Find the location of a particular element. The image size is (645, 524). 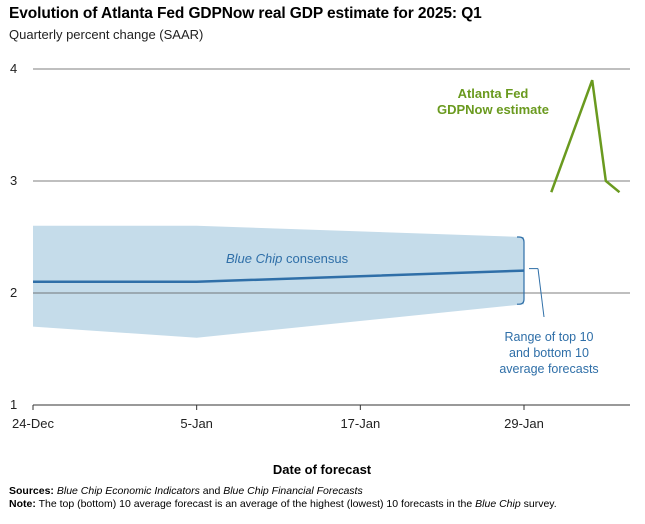

gdpnow-label-line2: GDPNow estimate is located at coordinates (493, 109).